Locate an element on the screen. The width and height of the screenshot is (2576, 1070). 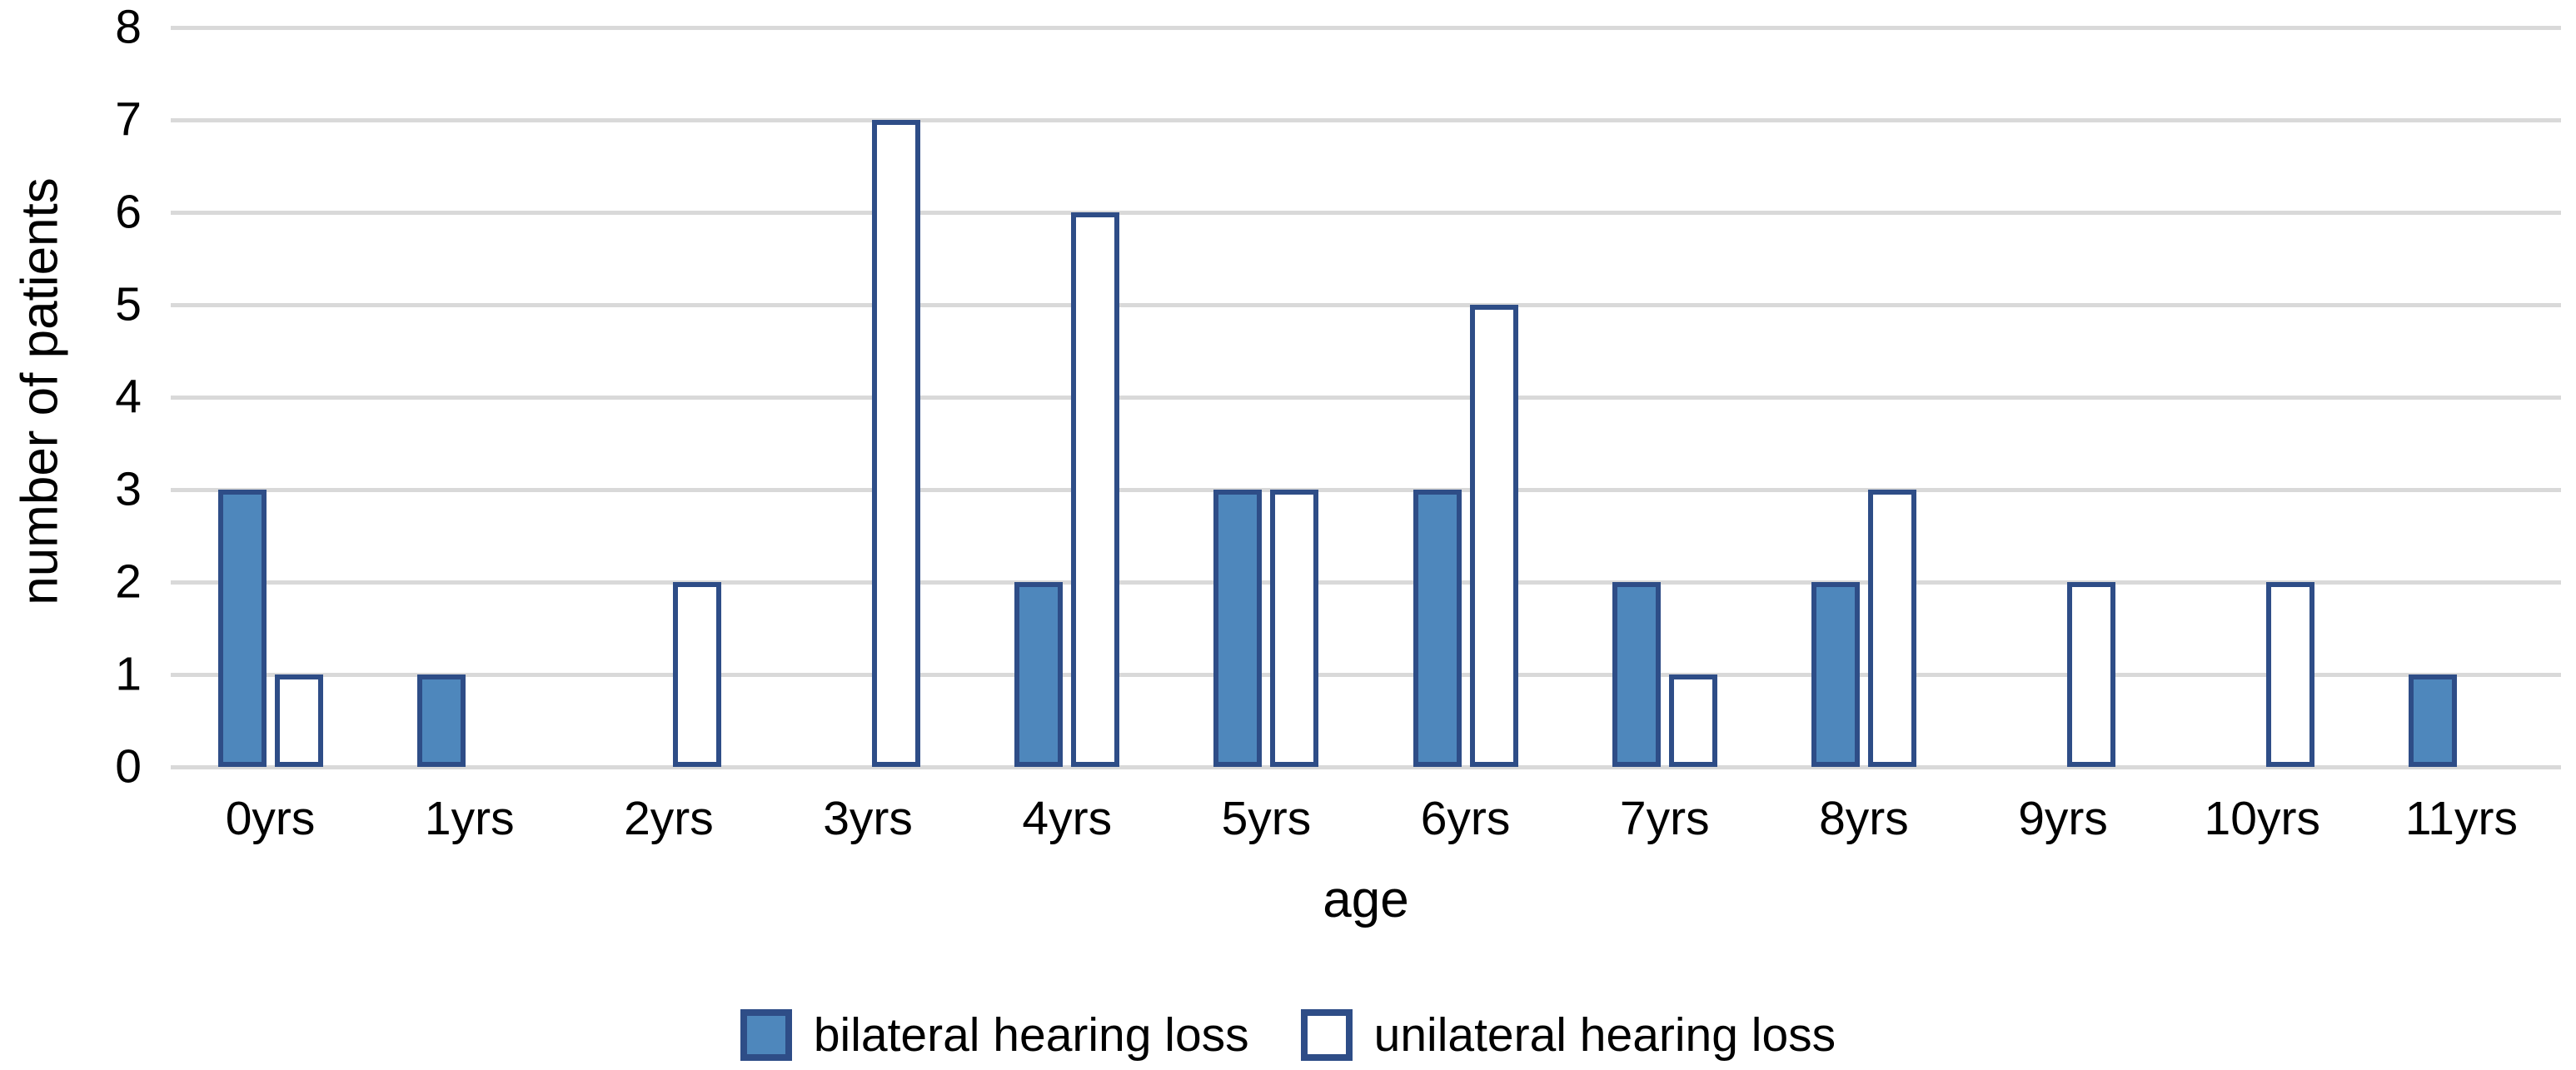
bar-bilateral-0yrs is located at coordinates (242, 628).